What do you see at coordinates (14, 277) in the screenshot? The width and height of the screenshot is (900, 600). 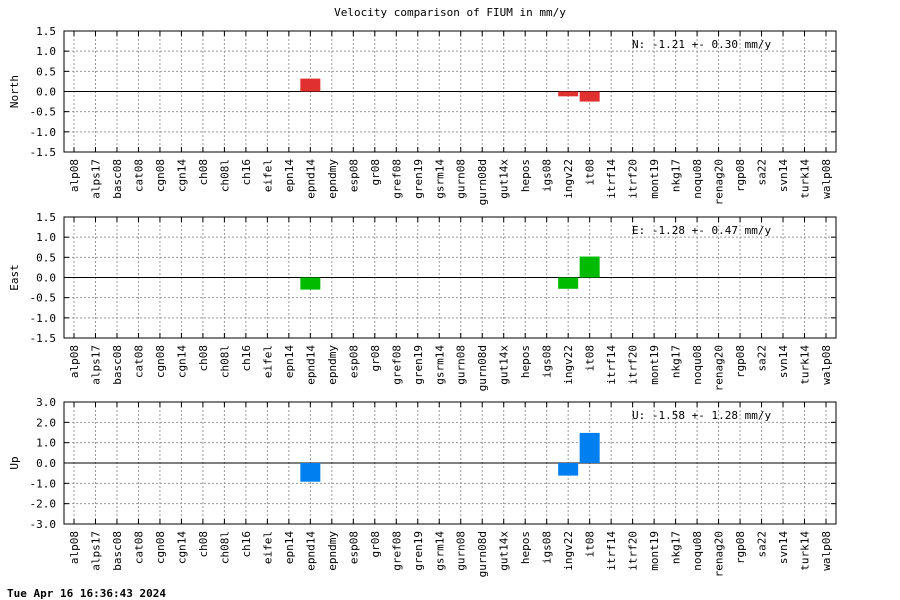 I see `y-axis-label: East` at bounding box center [14, 277].